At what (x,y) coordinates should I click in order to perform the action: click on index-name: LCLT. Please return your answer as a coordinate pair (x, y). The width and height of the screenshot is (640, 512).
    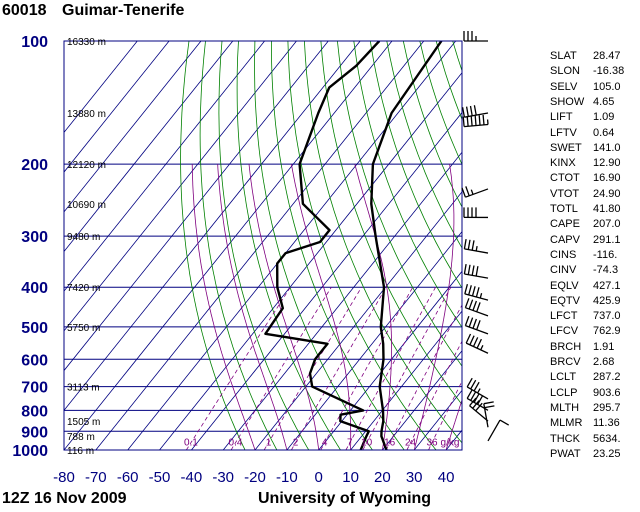
    Looking at the image, I should click on (563, 377).